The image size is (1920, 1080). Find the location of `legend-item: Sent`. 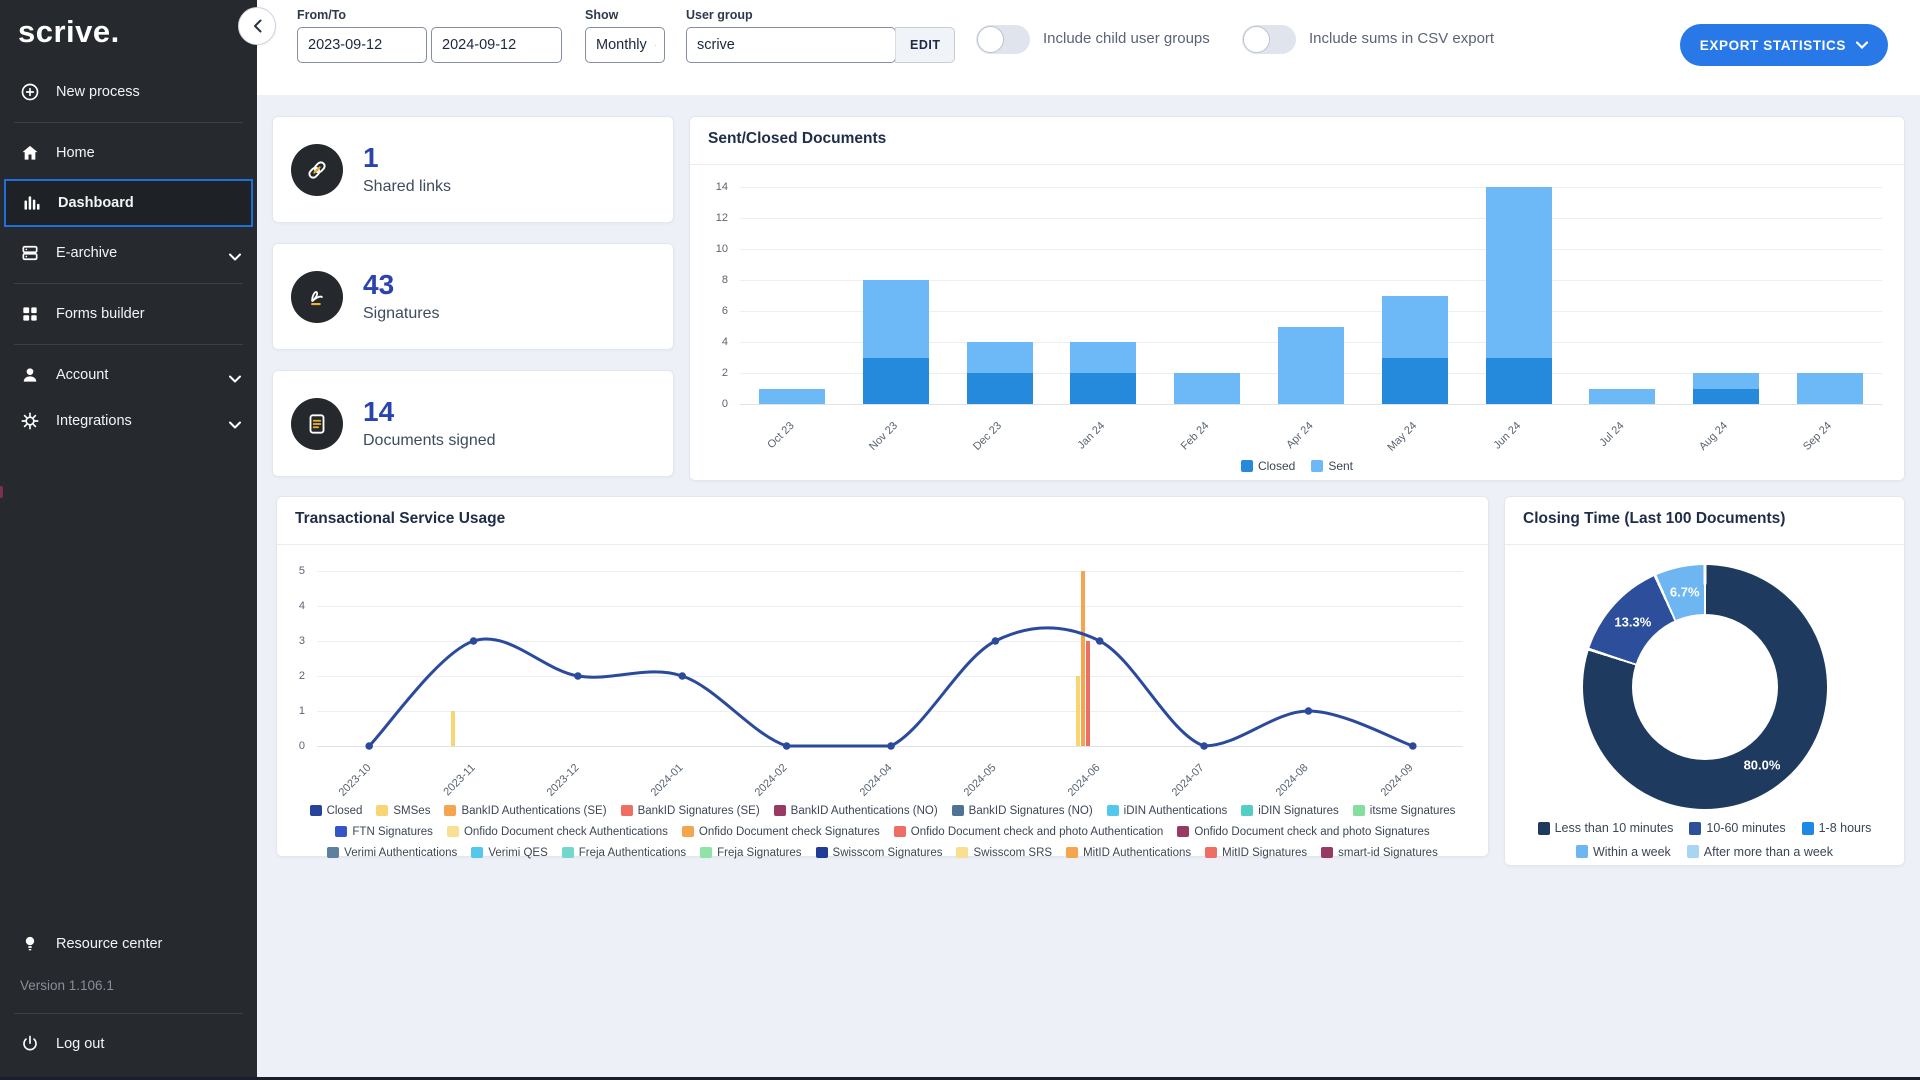

legend-item: Sent is located at coordinates (1332, 466).